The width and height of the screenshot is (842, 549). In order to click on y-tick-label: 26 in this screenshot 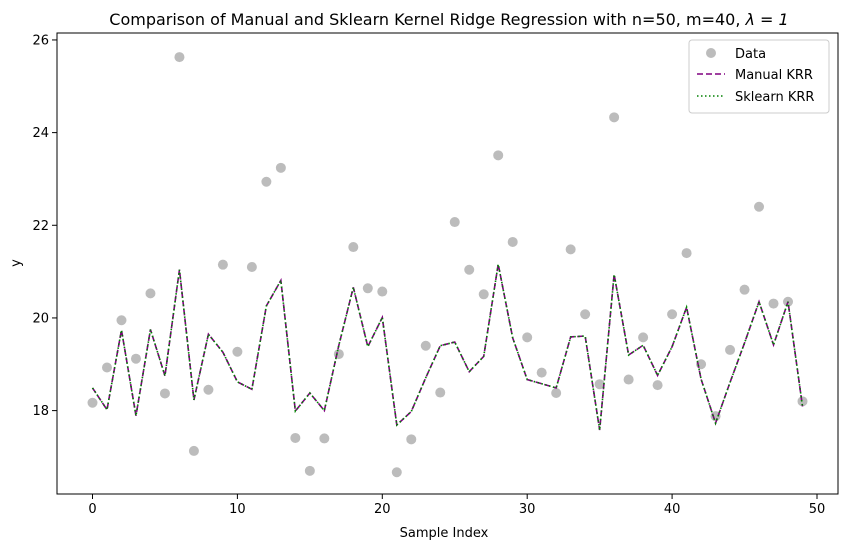, I will do `click(40, 40)`.